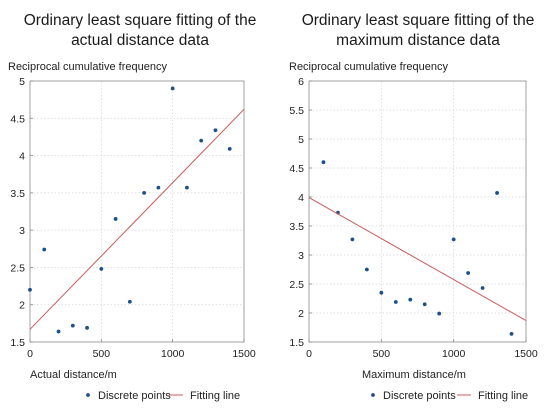 This screenshot has height=417, width=550. Describe the element at coordinates (417, 259) in the screenshot. I see `fitting-line` at that location.